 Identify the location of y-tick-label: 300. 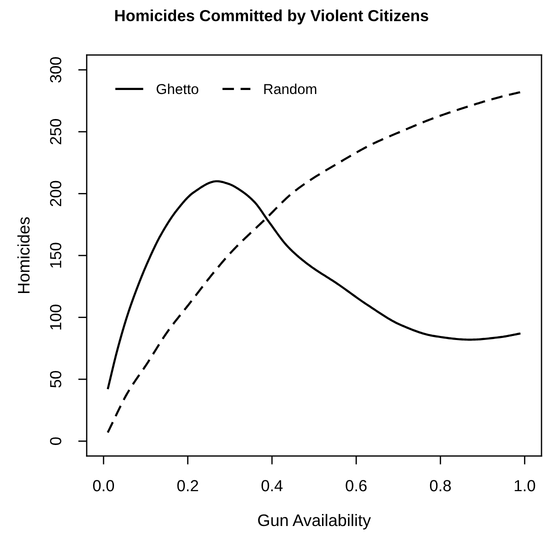
(56, 70).